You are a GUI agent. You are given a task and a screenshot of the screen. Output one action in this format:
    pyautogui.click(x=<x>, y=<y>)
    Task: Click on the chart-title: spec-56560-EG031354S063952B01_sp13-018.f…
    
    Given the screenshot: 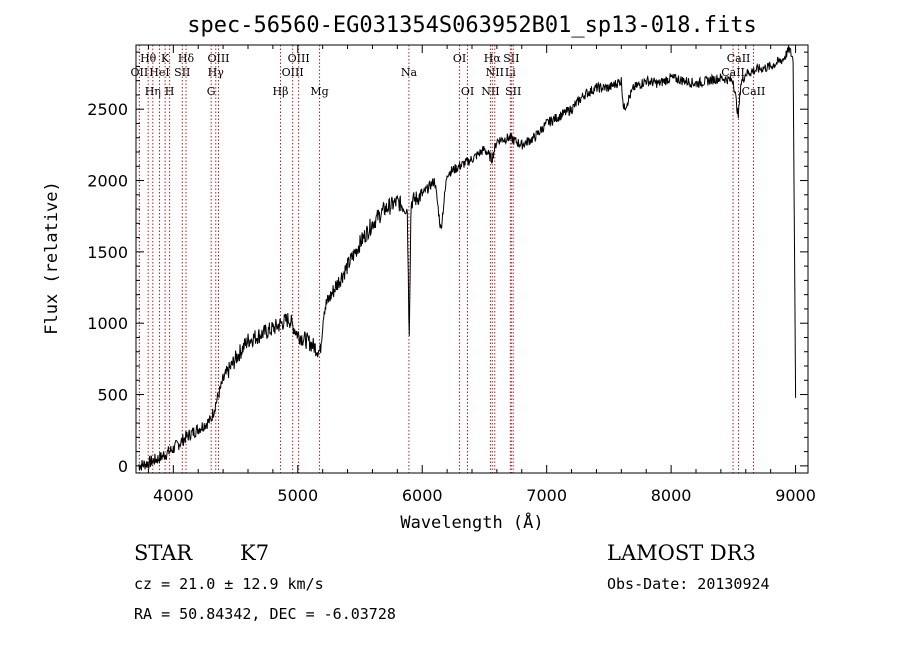 What is the action you would take?
    pyautogui.click(x=472, y=25)
    